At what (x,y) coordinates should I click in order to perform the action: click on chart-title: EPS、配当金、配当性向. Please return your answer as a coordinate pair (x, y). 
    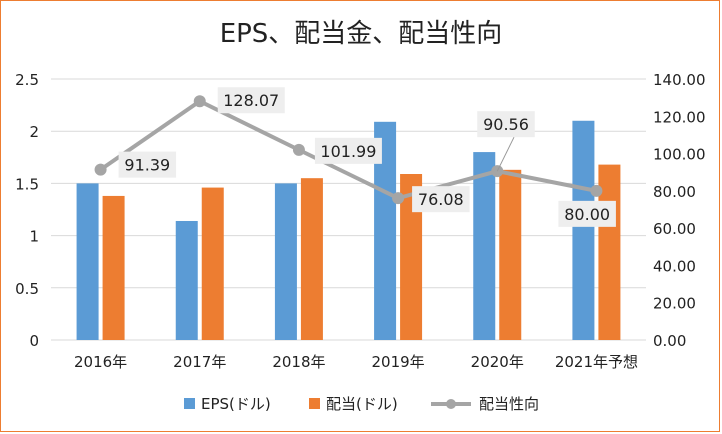
    Looking at the image, I should click on (361, 34).